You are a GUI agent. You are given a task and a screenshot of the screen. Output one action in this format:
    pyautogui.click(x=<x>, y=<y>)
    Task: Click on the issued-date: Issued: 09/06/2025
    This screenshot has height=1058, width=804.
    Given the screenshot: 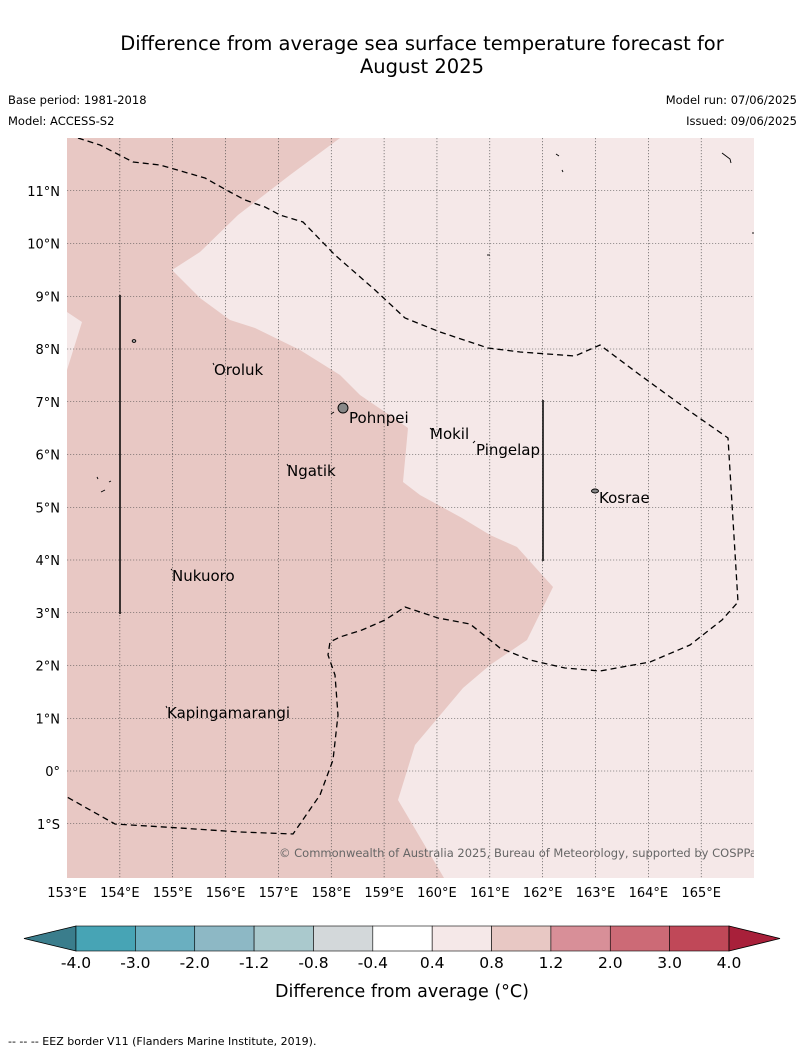 What is the action you would take?
    pyautogui.click(x=741, y=121)
    